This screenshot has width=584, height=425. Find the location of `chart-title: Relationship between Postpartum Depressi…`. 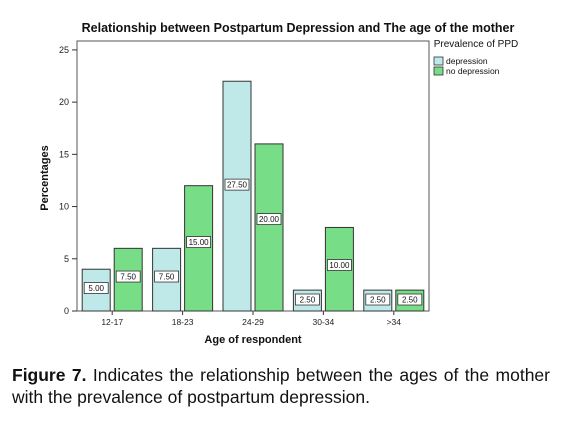

chart-title: Relationship between Postpartum Depressi… is located at coordinates (298, 28).